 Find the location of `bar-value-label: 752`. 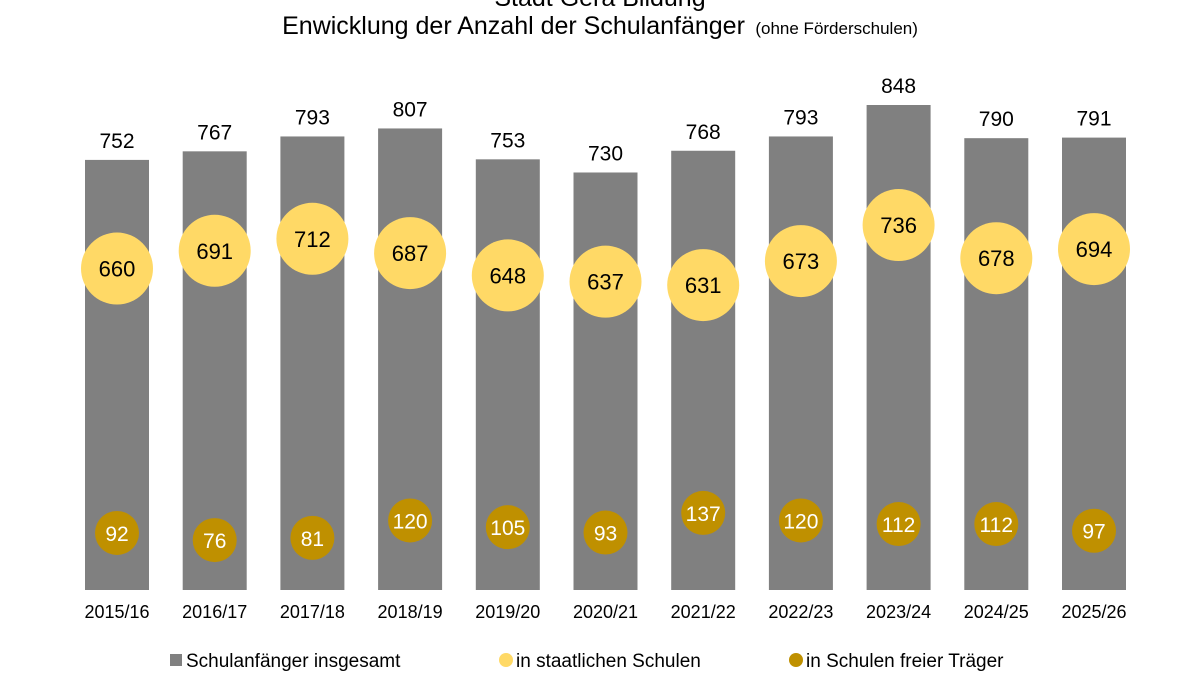

bar-value-label: 752 is located at coordinates (116, 141).